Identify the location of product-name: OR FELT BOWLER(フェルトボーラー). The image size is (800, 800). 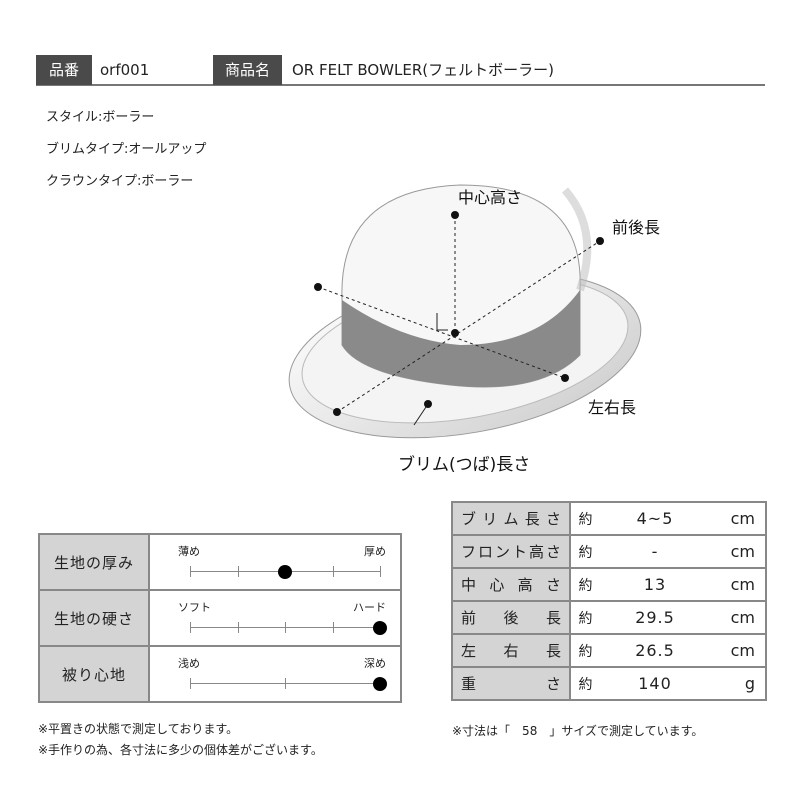
(423, 70).